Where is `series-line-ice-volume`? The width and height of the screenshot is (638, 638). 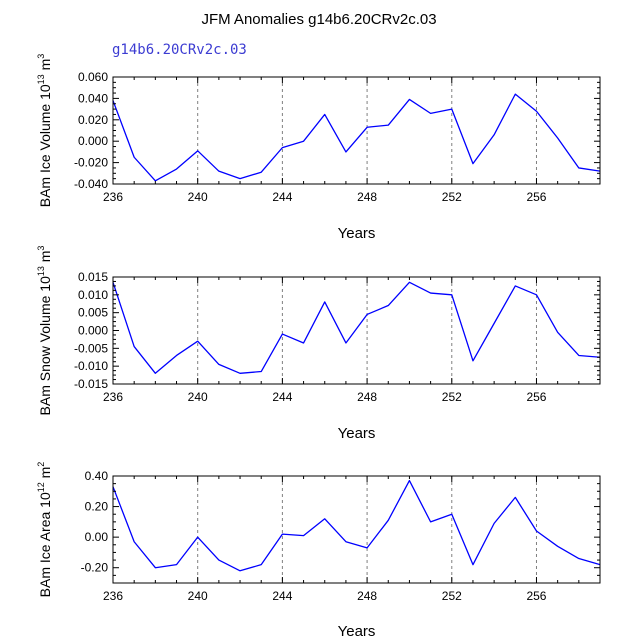
series-line-ice-volume is located at coordinates (356, 137).